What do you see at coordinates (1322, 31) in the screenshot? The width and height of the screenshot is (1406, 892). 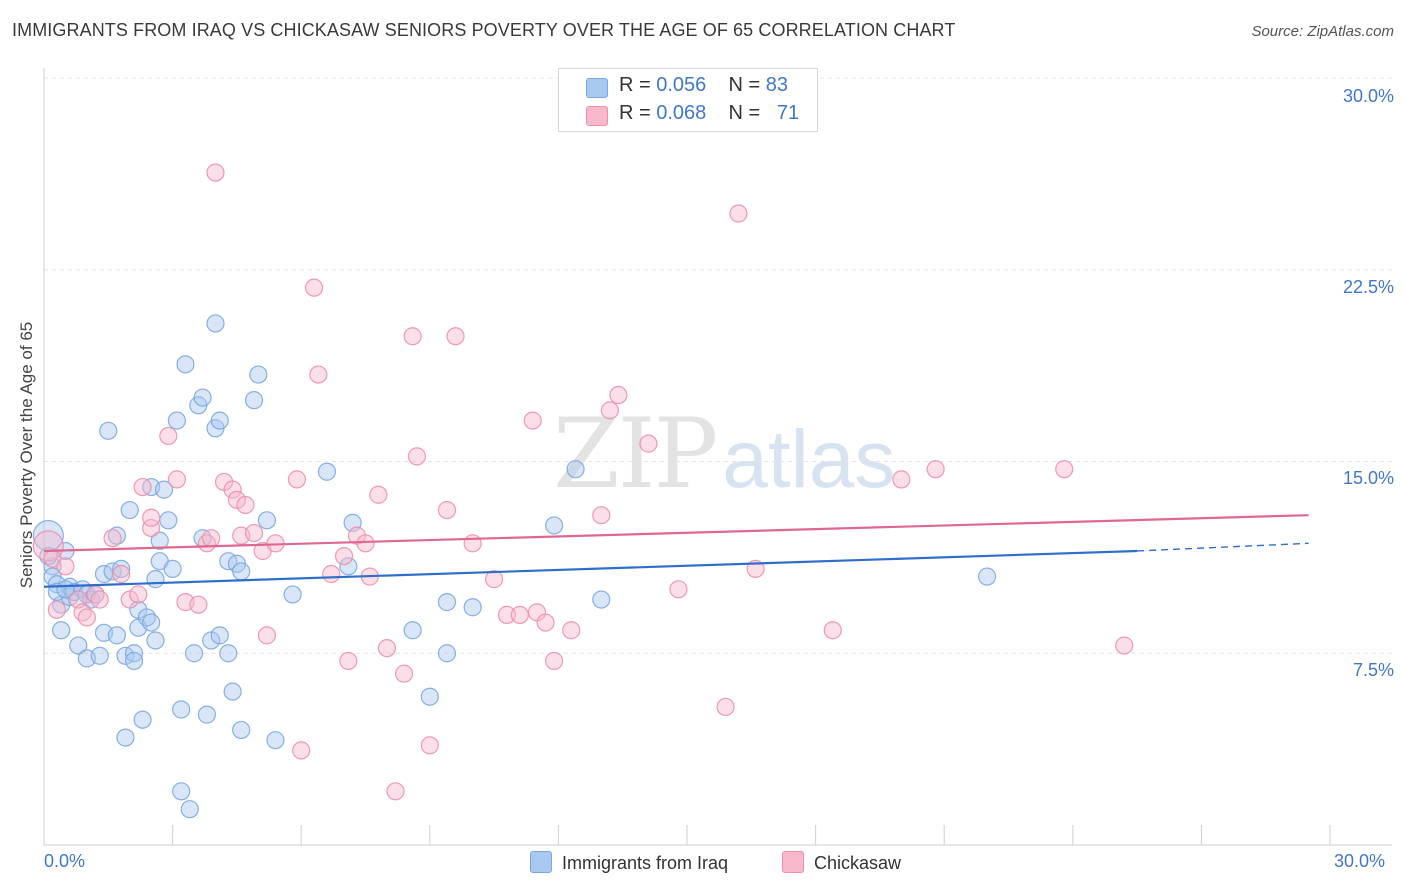 I see `source-label: Source: ZipAtlas.com` at bounding box center [1322, 31].